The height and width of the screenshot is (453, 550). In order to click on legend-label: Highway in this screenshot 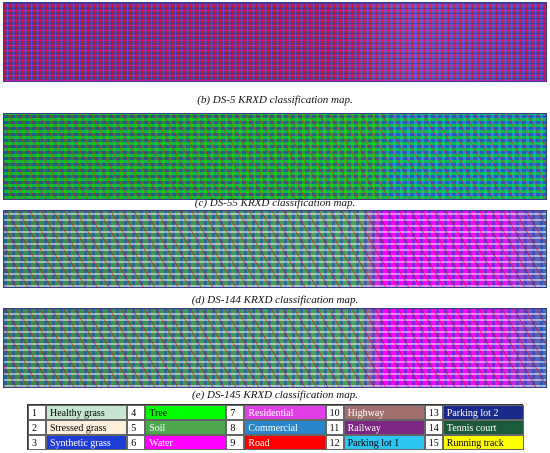, I will do `click(384, 412)`.